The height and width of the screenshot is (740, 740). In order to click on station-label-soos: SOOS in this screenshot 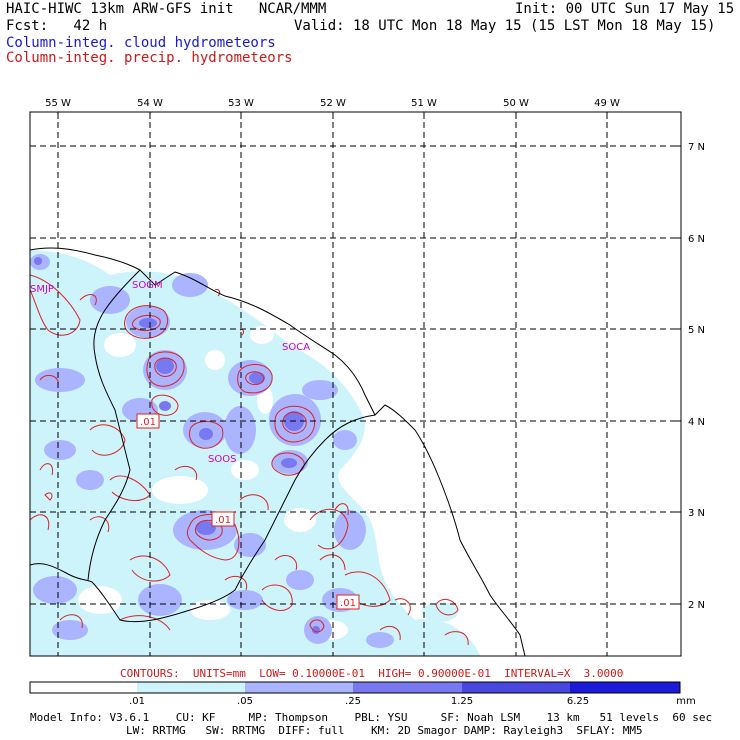, I will do `click(222, 459)`.